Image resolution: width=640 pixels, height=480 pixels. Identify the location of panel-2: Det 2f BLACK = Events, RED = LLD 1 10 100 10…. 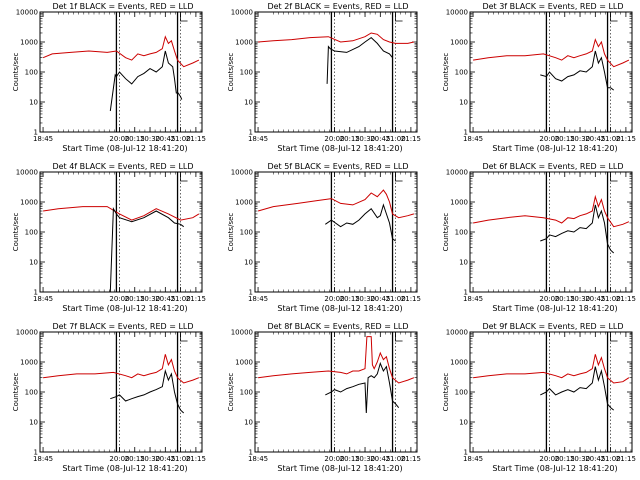
(324, 77).